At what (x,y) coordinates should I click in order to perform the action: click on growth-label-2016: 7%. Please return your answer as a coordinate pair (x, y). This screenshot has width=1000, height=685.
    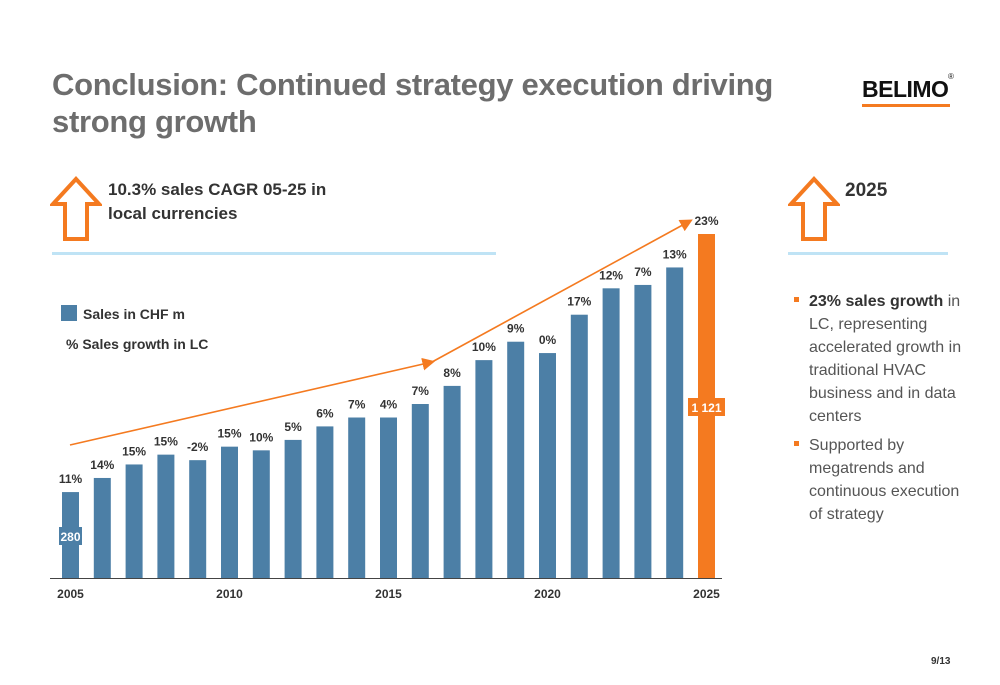
    Looking at the image, I should click on (421, 391).